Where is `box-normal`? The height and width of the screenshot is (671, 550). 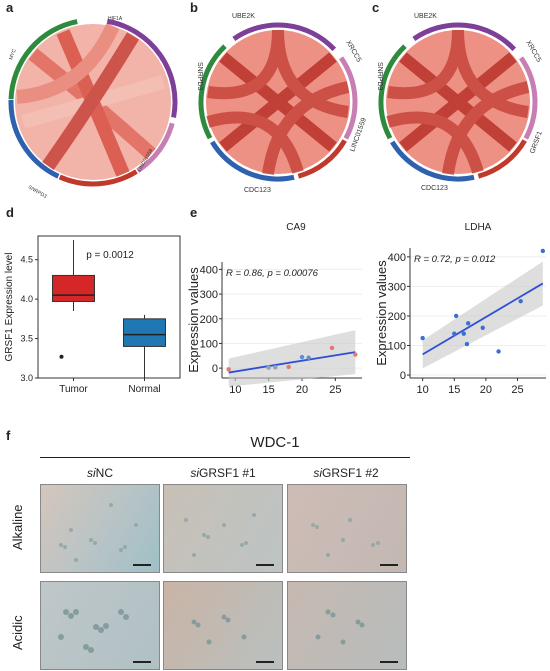
box-normal is located at coordinates (144, 332).